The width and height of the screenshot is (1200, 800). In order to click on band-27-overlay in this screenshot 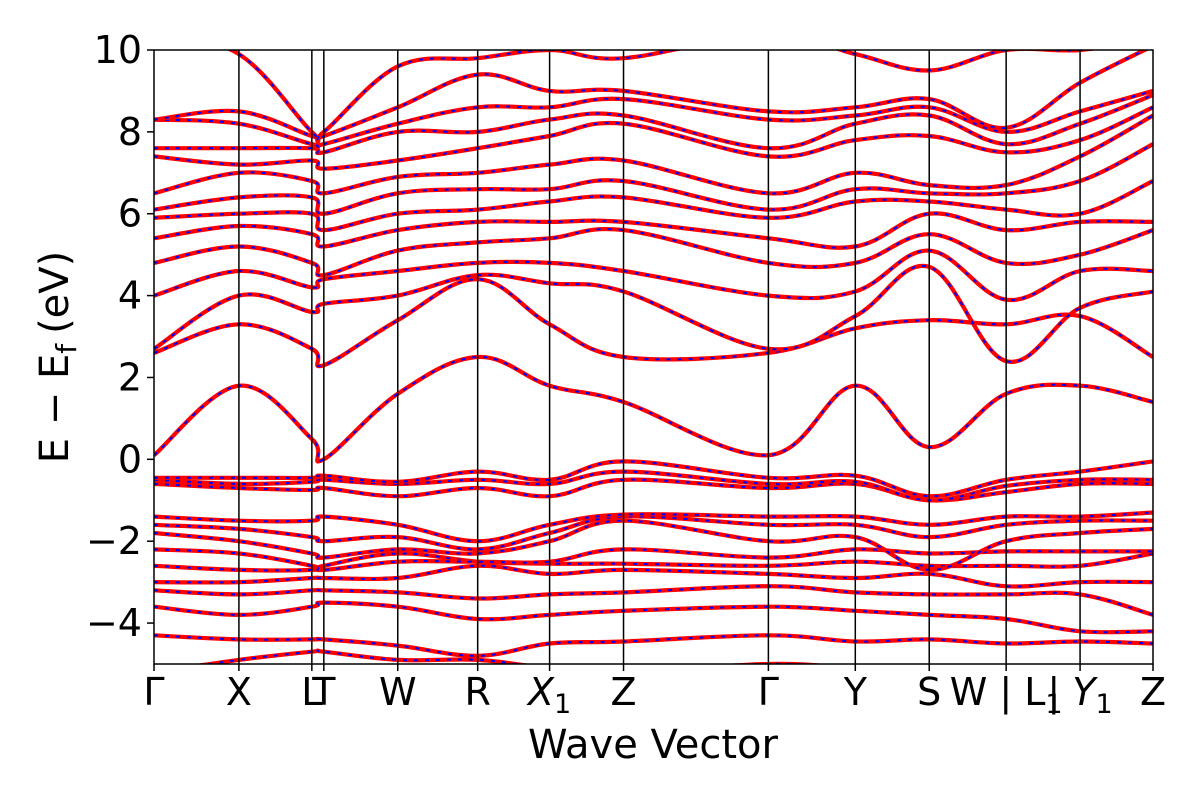, I will do `click(659, 96)`.